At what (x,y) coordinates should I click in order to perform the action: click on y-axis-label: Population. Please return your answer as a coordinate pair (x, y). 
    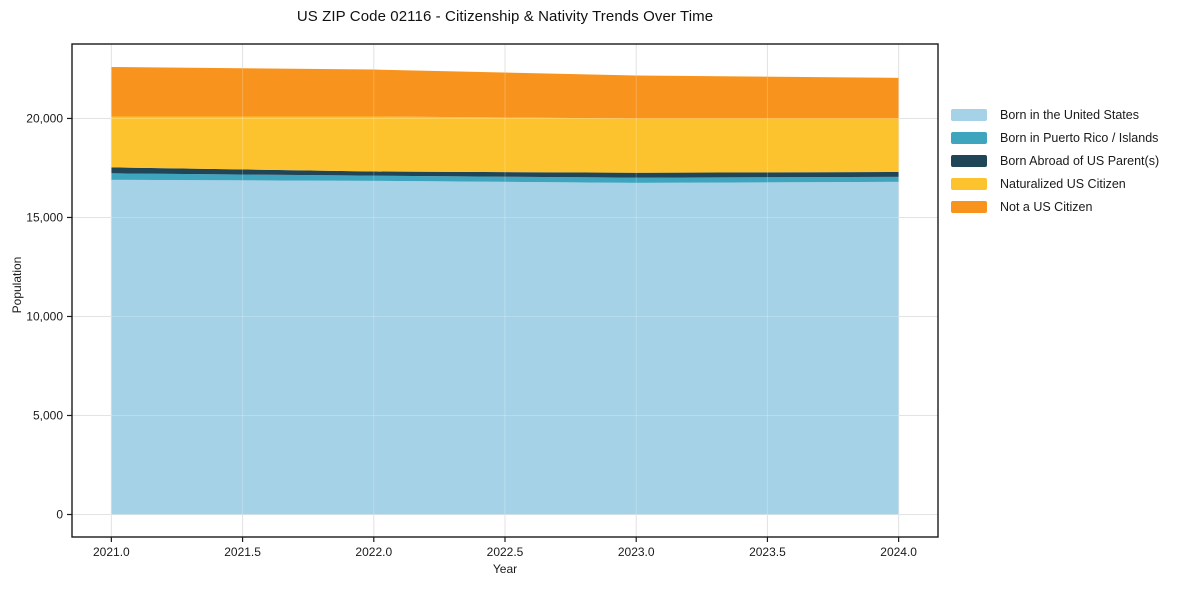
    Looking at the image, I should click on (17, 285).